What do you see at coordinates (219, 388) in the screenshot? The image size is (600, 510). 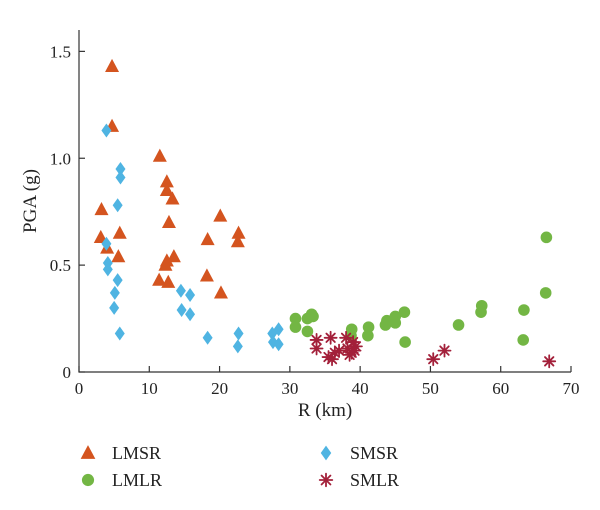 I see `x-tick-label: 20` at bounding box center [219, 388].